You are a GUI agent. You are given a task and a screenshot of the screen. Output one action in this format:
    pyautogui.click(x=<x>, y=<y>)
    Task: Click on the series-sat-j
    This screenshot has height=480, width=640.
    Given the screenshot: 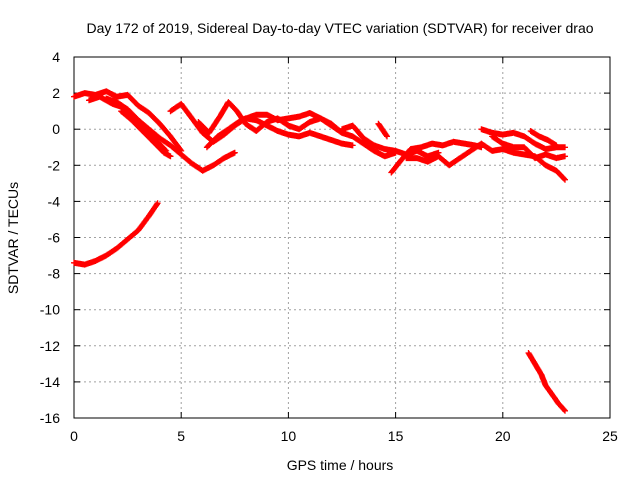 What is the action you would take?
    pyautogui.click(x=436, y=157)
    